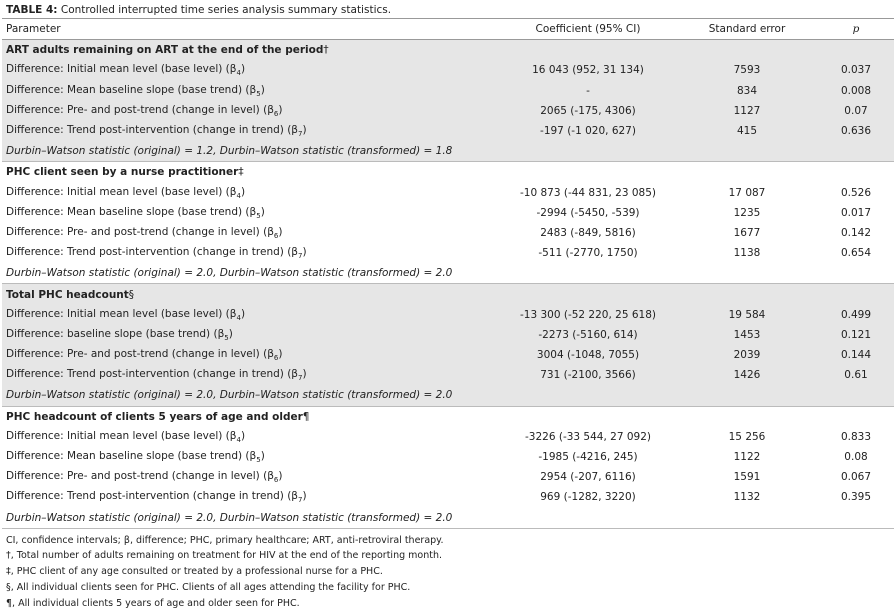 The width and height of the screenshot is (896, 612). Describe the element at coordinates (856, 131) in the screenshot. I see `p-value-cell: 0.636` at that location.